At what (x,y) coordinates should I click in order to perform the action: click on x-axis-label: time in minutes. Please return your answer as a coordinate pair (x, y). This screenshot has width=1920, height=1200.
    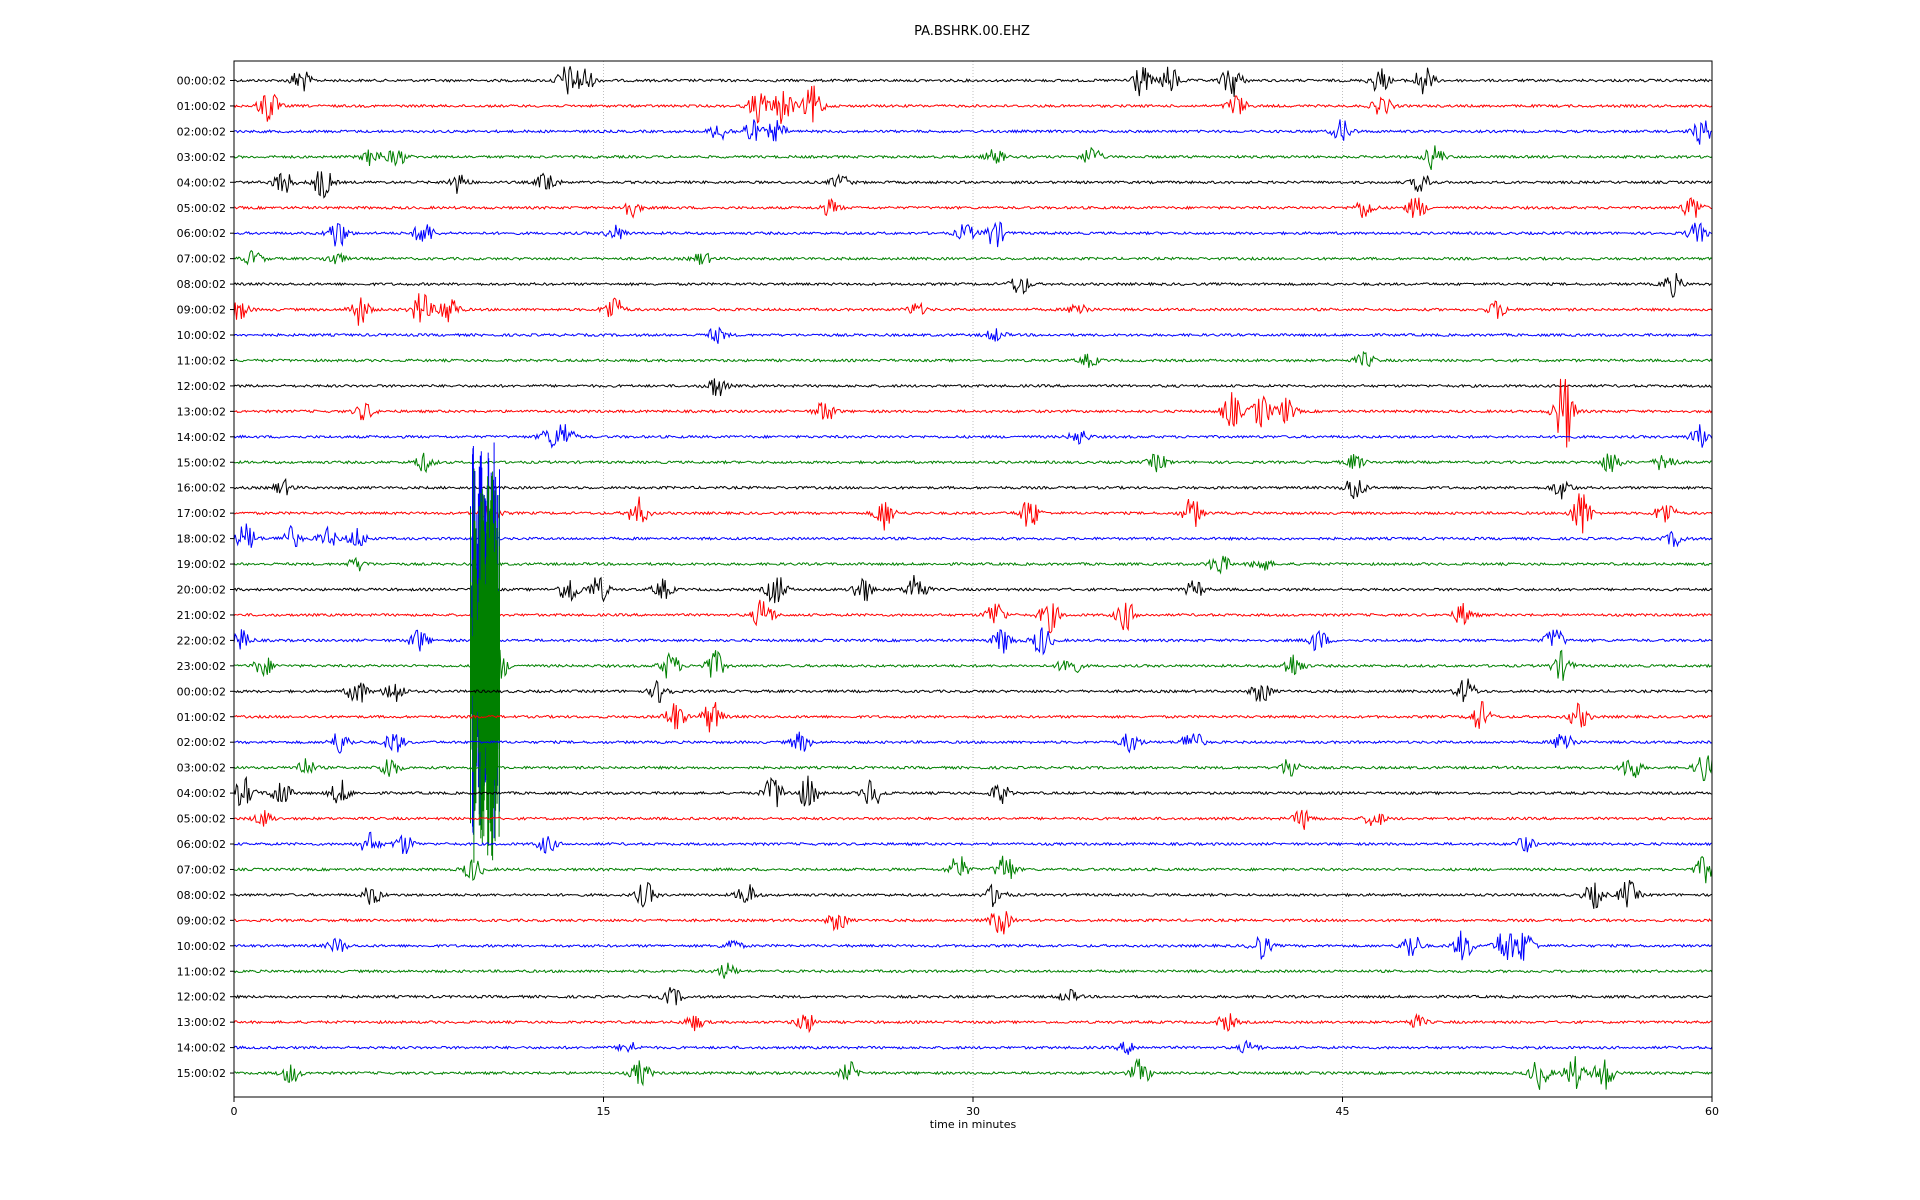
    Looking at the image, I should click on (973, 1124).